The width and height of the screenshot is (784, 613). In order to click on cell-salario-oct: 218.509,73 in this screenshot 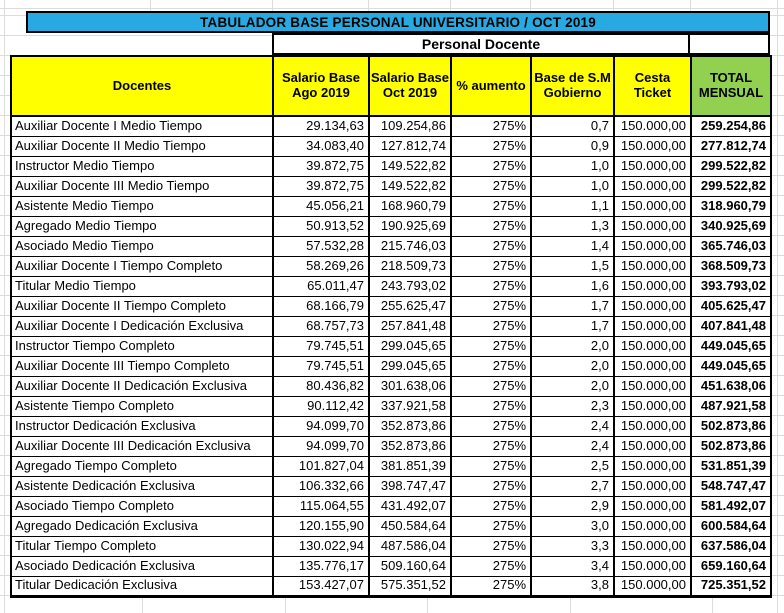, I will do `click(410, 266)`.